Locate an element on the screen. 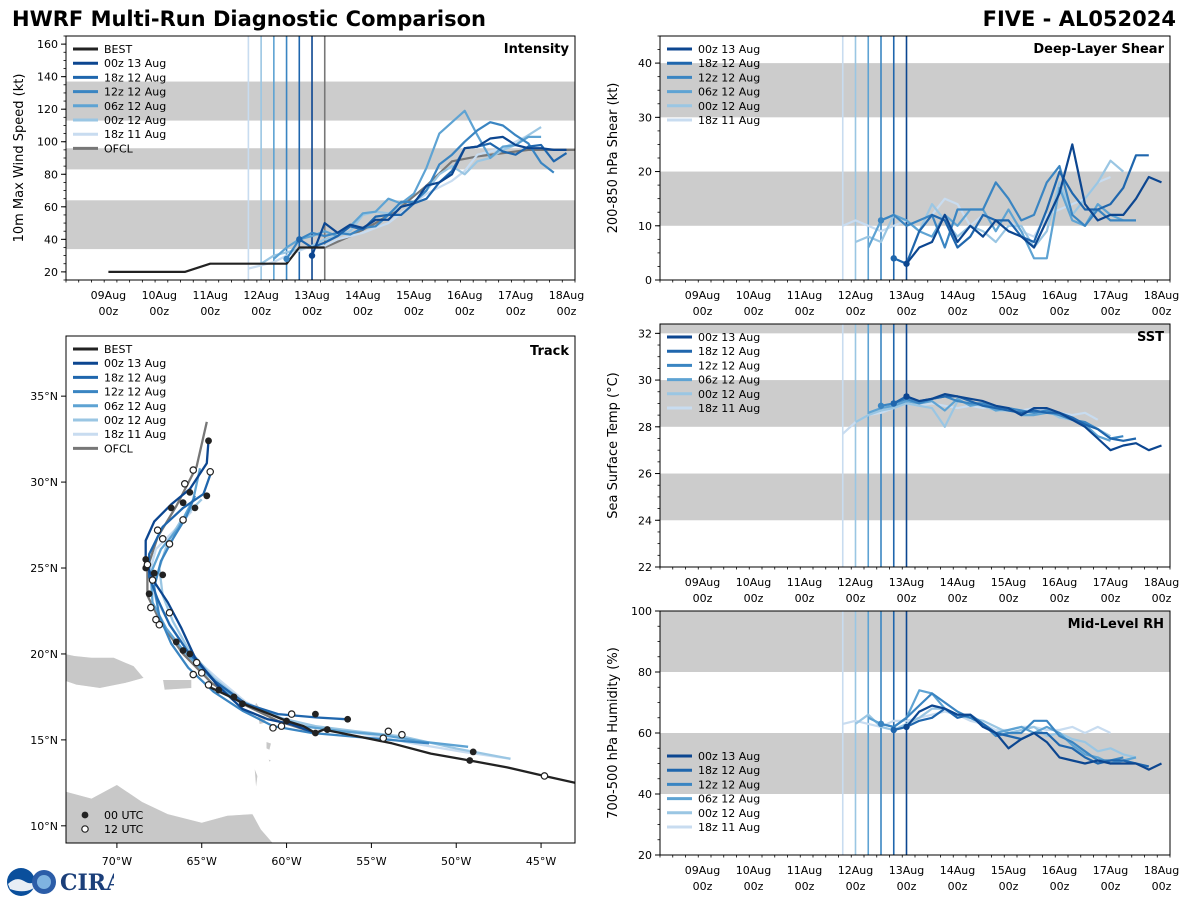 The width and height of the screenshot is (1200, 902). x-tick-label-day: 18Aug is located at coordinates (1161, 295).